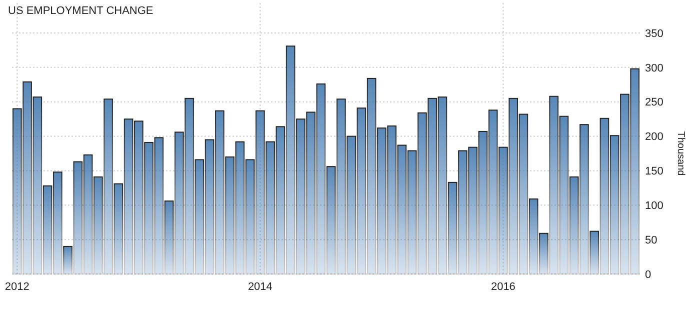  What do you see at coordinates (260, 287) in the screenshot?
I see `x-tick-label: 2014` at bounding box center [260, 287].